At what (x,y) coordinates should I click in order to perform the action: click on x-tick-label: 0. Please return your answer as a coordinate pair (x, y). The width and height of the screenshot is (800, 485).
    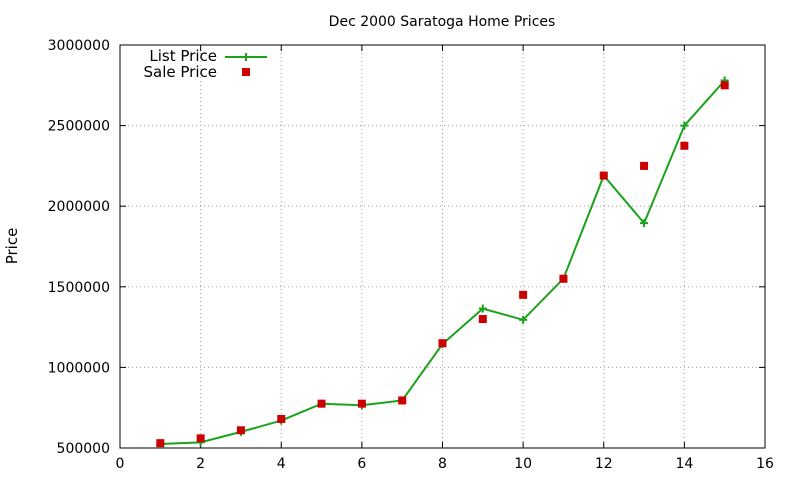
    Looking at the image, I should click on (120, 464).